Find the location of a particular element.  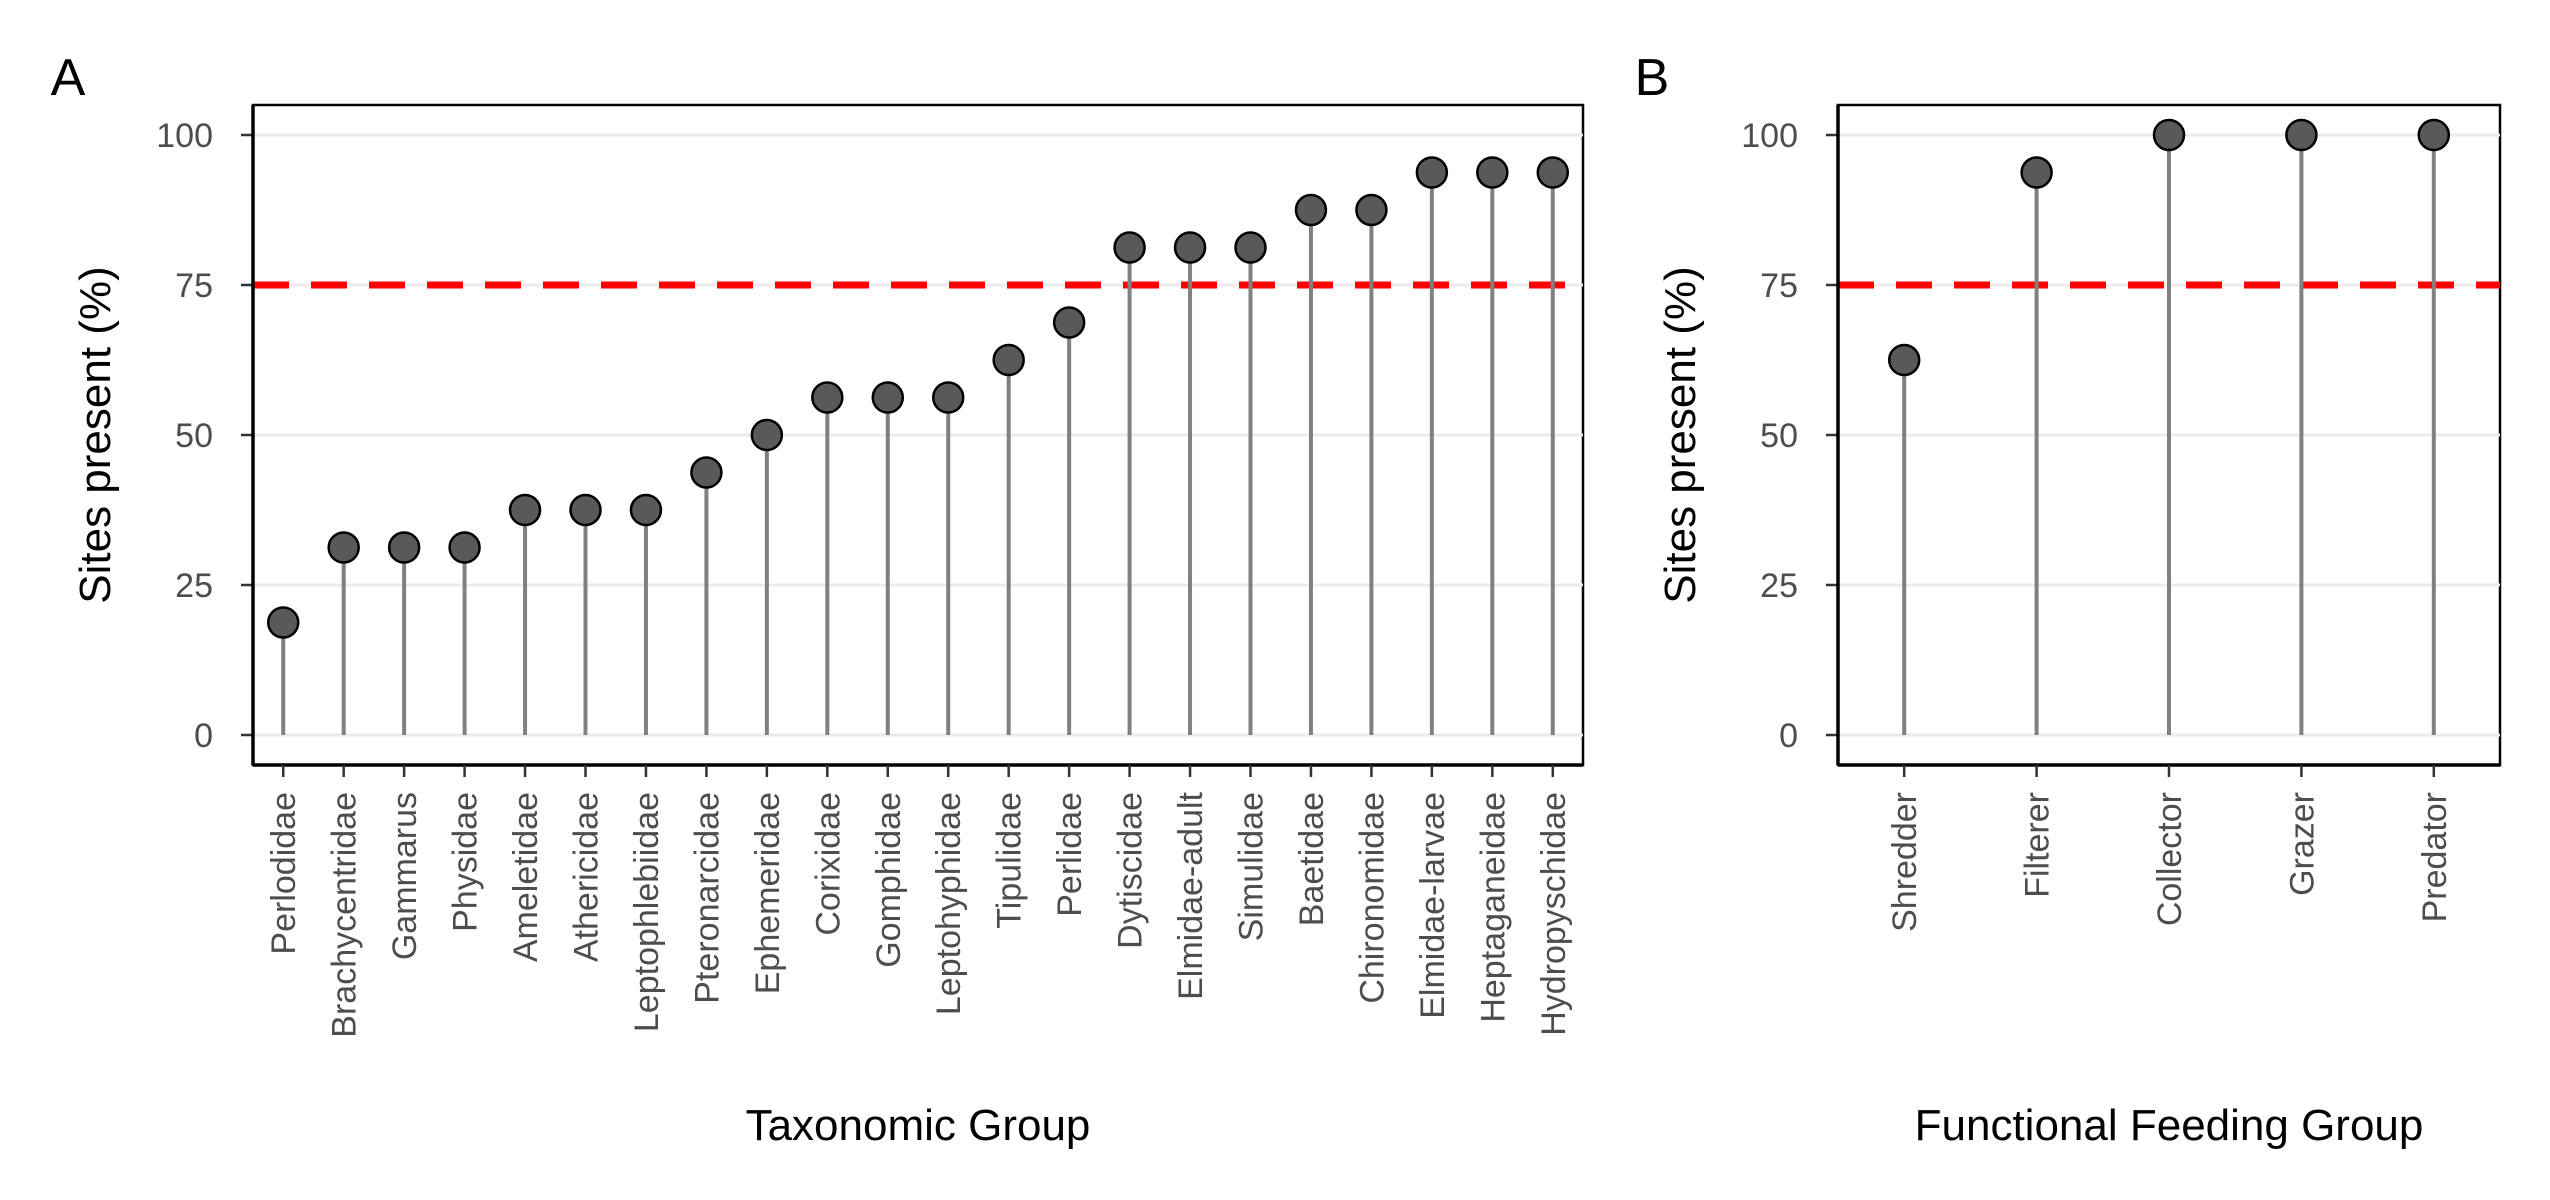

x-category-label: Dytiscidae is located at coordinates (1131, 870).